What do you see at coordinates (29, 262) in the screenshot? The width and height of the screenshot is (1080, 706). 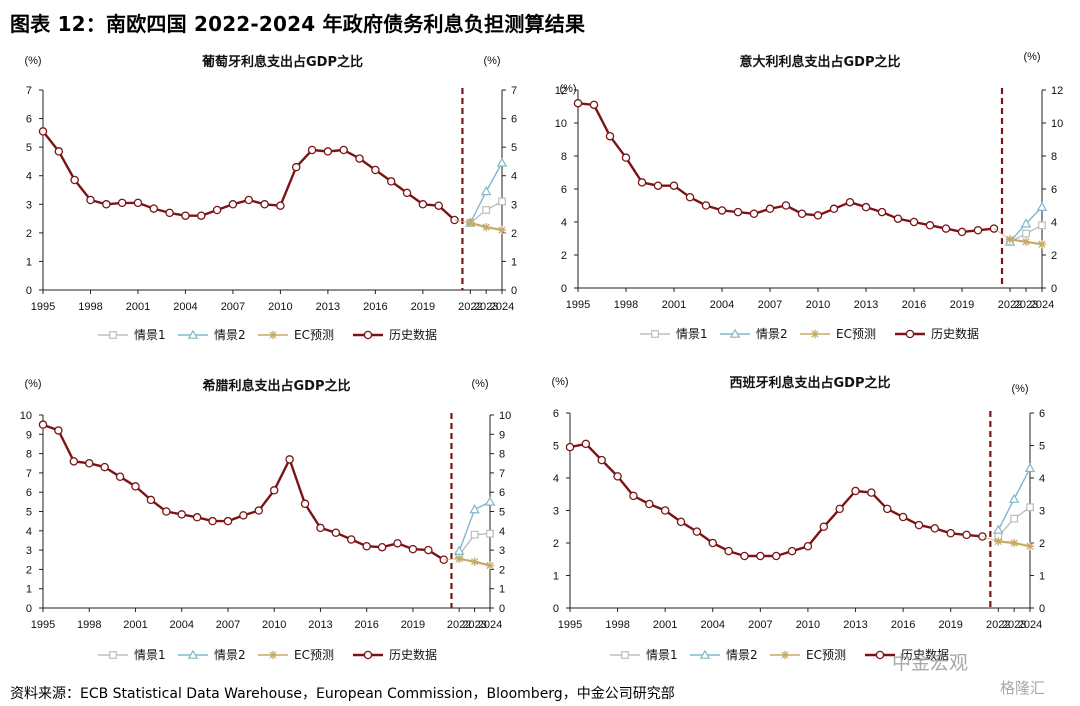 I see `y-tick-label-left: 1` at bounding box center [29, 262].